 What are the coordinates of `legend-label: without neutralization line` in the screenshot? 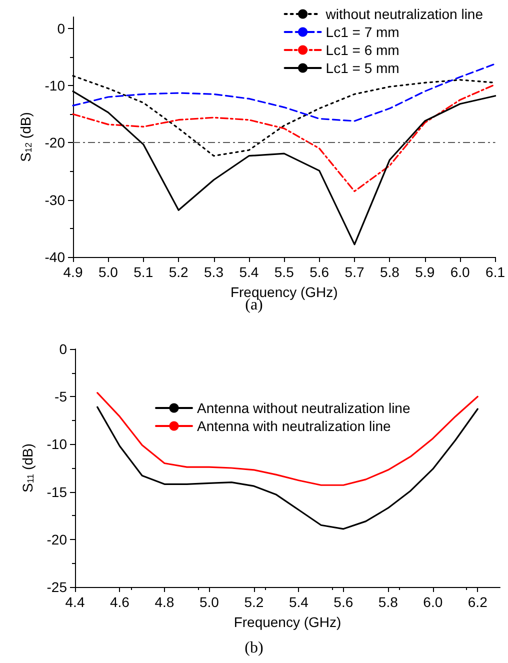 It's located at (404, 14).